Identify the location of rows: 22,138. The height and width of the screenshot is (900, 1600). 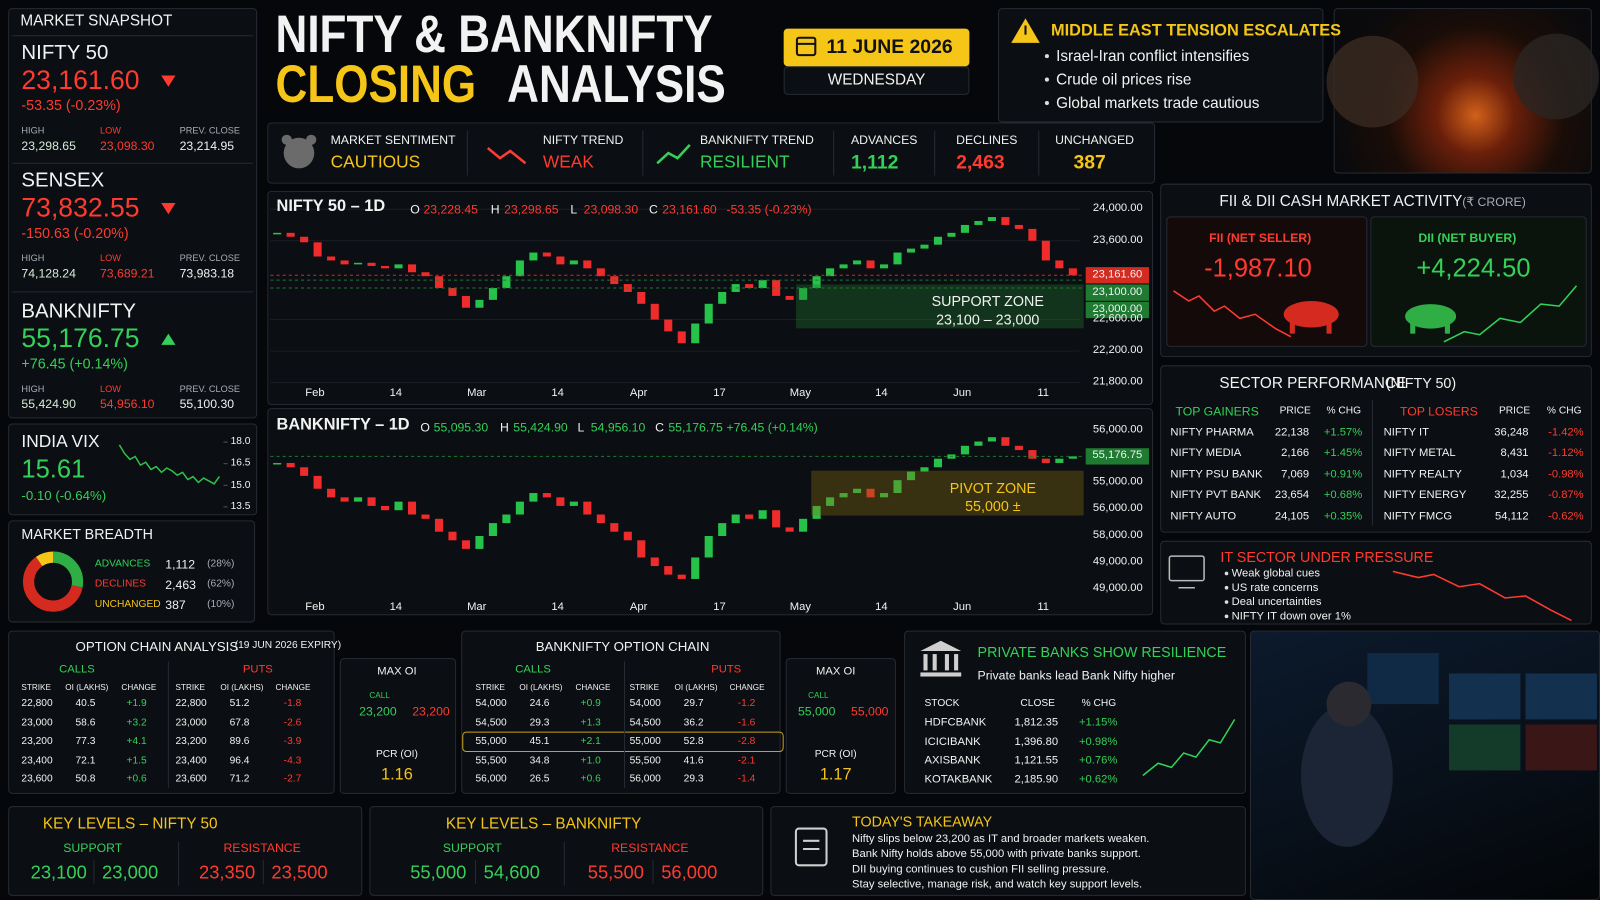
(1292, 432).